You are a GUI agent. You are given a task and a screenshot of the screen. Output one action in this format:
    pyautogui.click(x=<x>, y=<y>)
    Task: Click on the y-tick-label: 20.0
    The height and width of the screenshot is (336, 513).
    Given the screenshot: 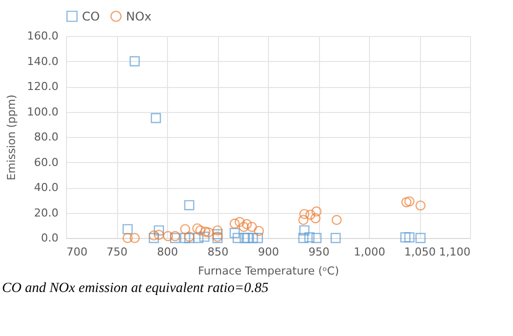 What is the action you would take?
    pyautogui.click(x=46, y=213)
    